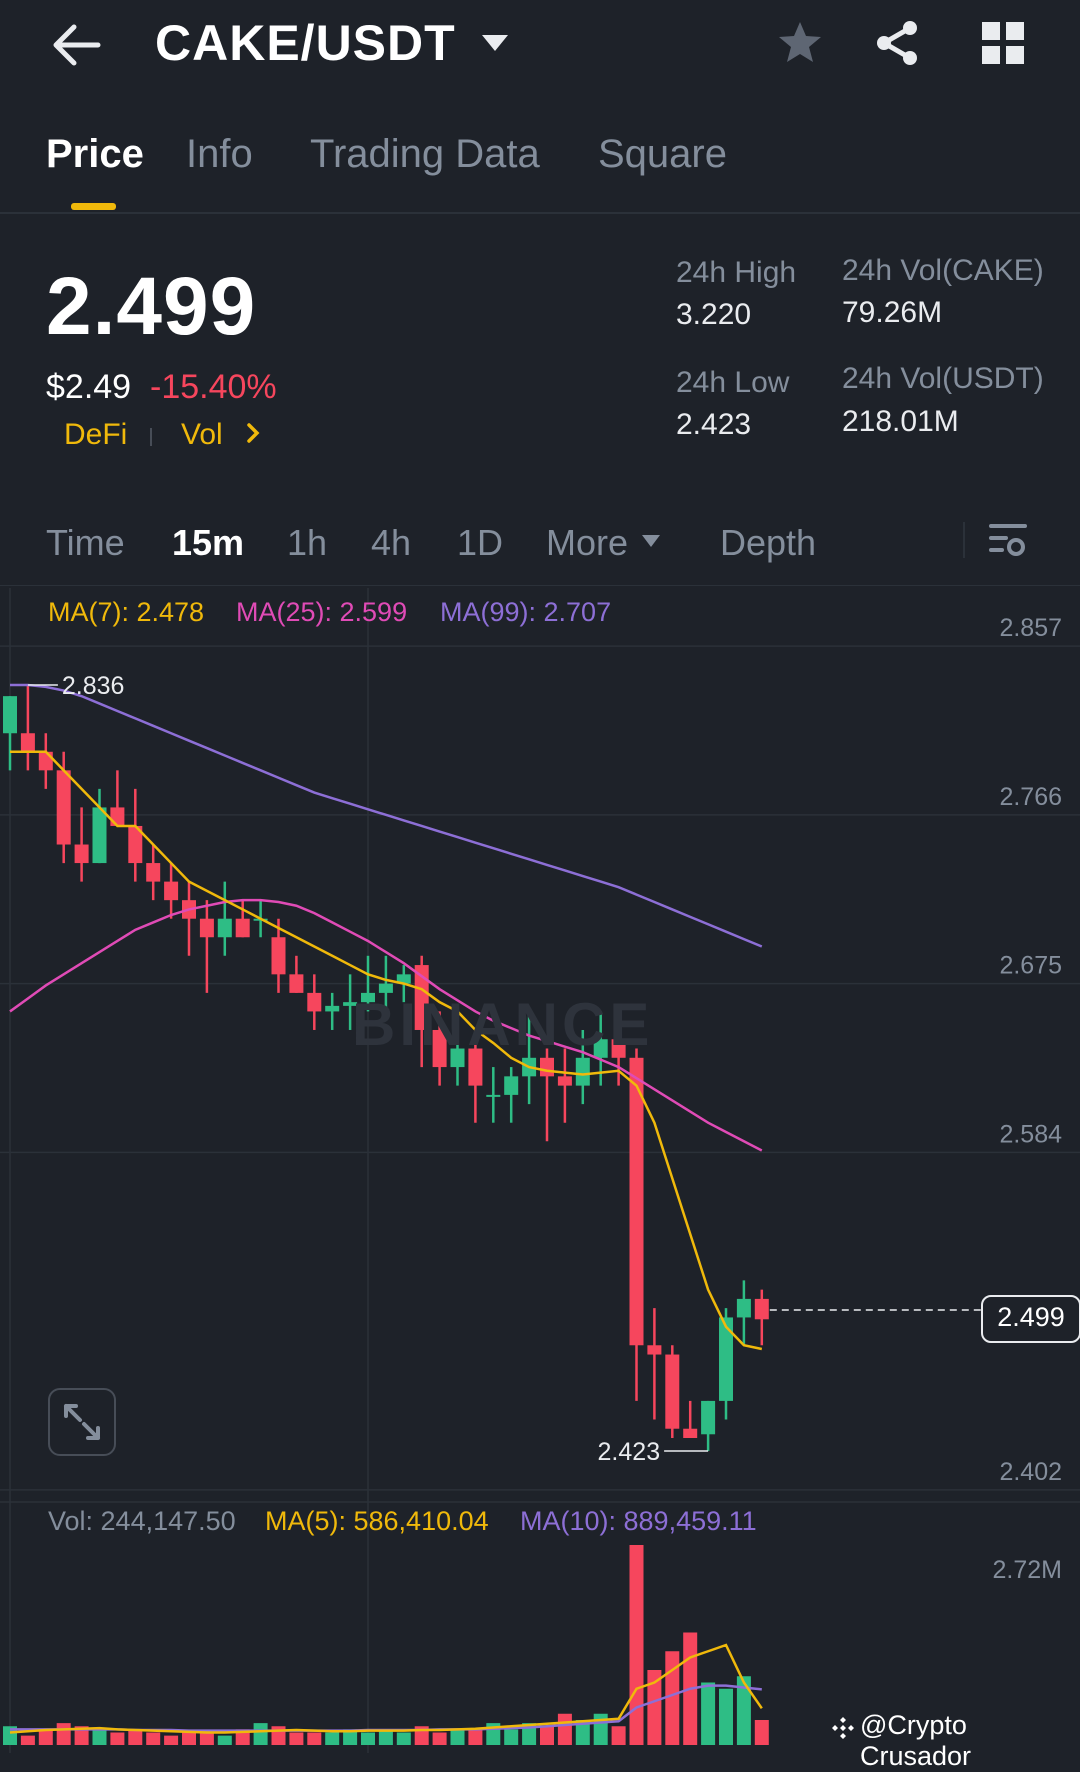 The image size is (1080, 1772). I want to click on interval-time: Time, so click(85, 542).